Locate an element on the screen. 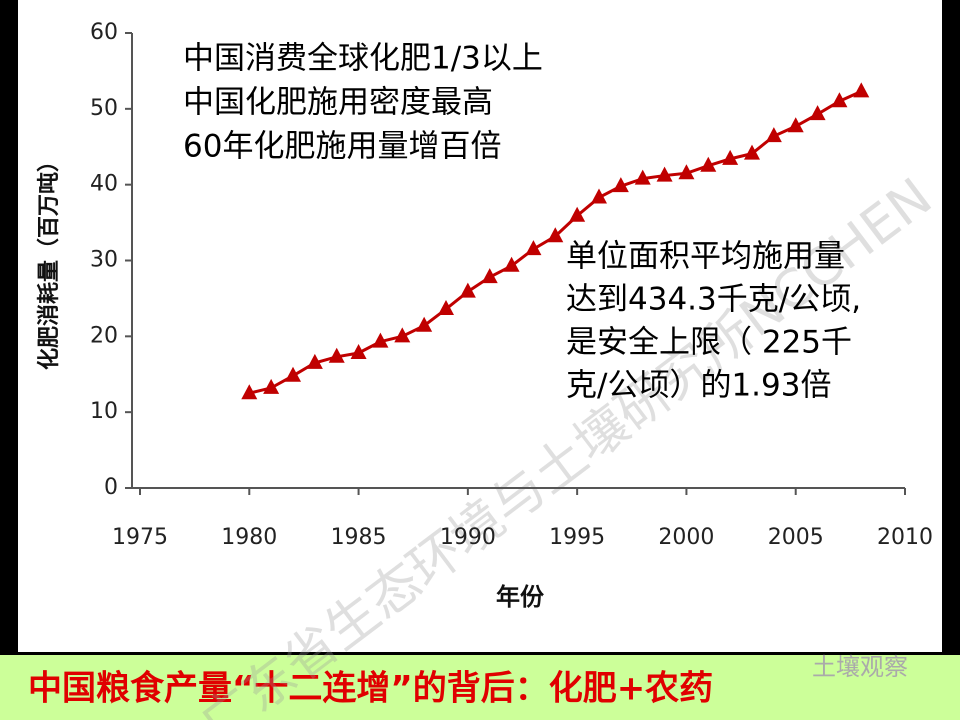 This screenshot has width=960, height=720. note: 单位面积平均施用量 is located at coordinates (705, 257).